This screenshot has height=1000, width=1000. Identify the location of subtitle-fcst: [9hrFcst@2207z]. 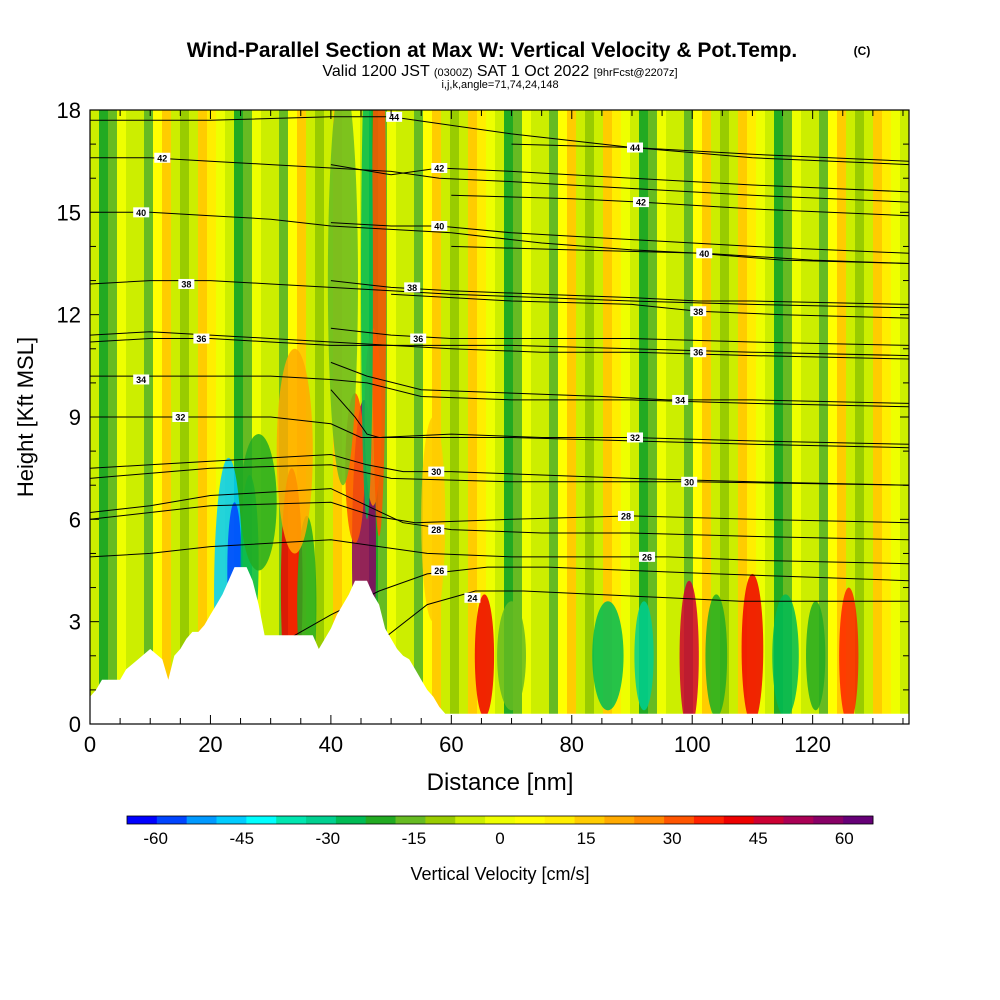
(636, 73).